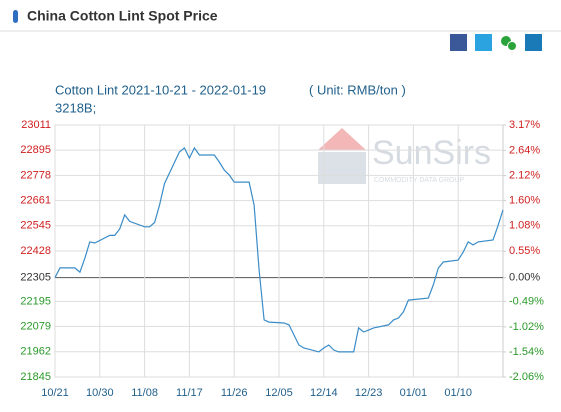 This screenshot has height=412, width=561. Describe the element at coordinates (35, 201) in the screenshot. I see `y-tick-label: 22661` at that location.